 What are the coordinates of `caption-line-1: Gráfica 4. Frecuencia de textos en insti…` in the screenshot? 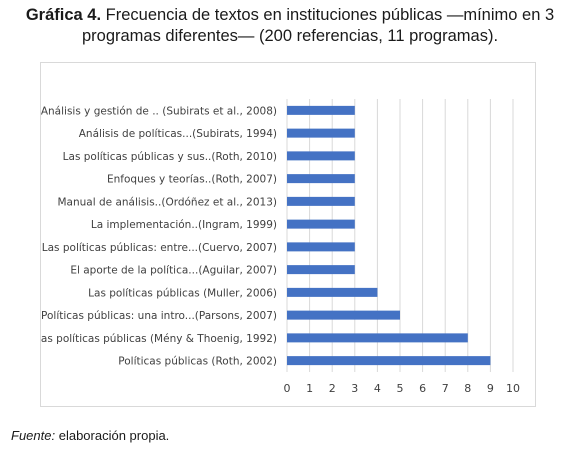 It's located at (290, 15).